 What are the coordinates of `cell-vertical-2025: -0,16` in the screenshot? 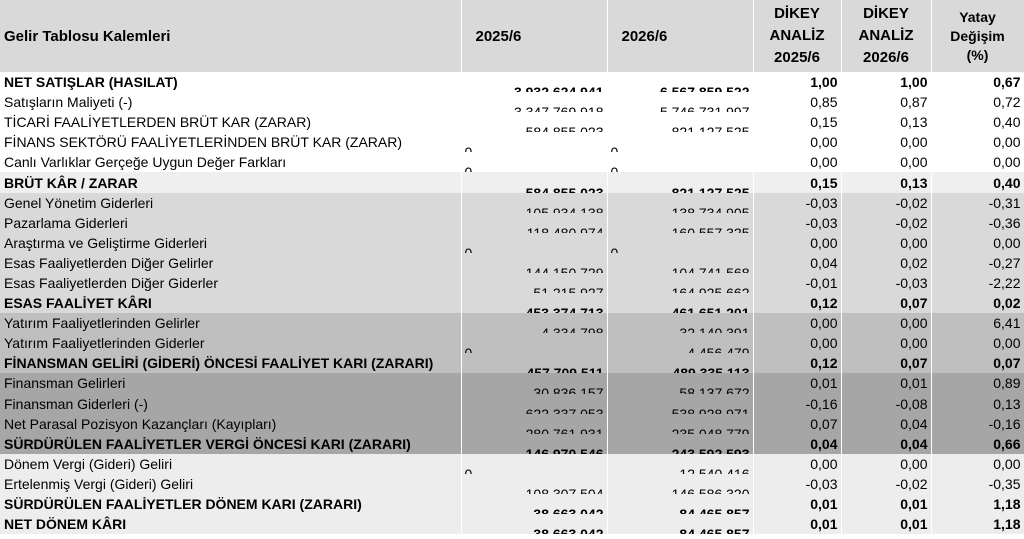 It's located at (797, 403).